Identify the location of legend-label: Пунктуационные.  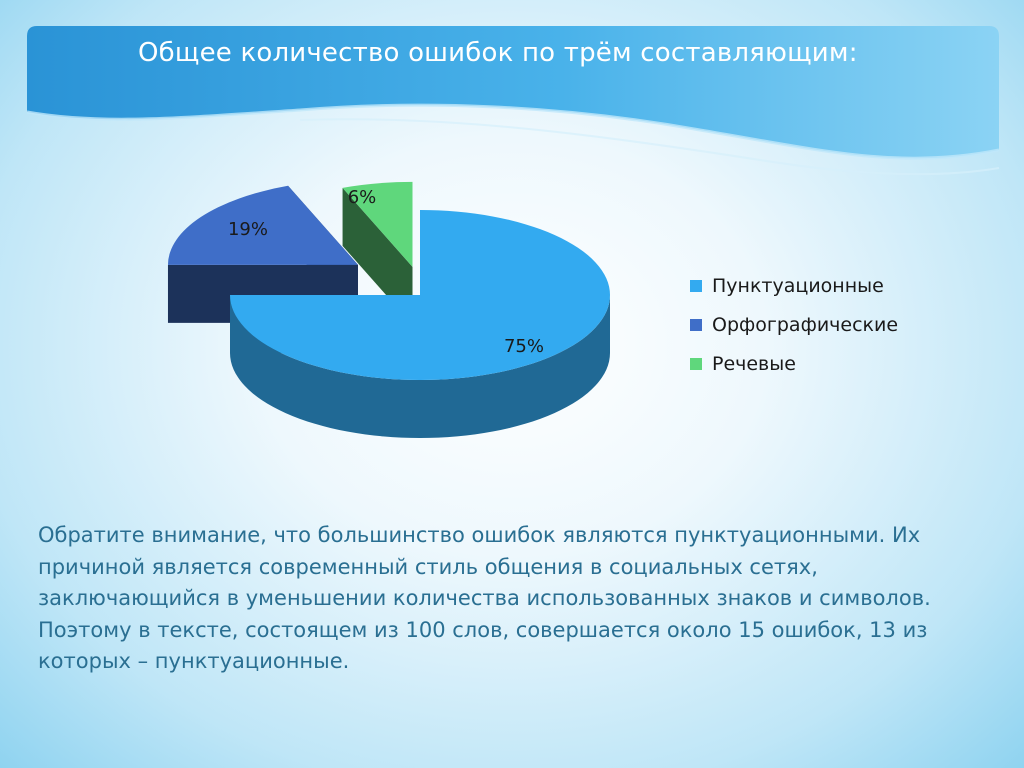
(798, 285).